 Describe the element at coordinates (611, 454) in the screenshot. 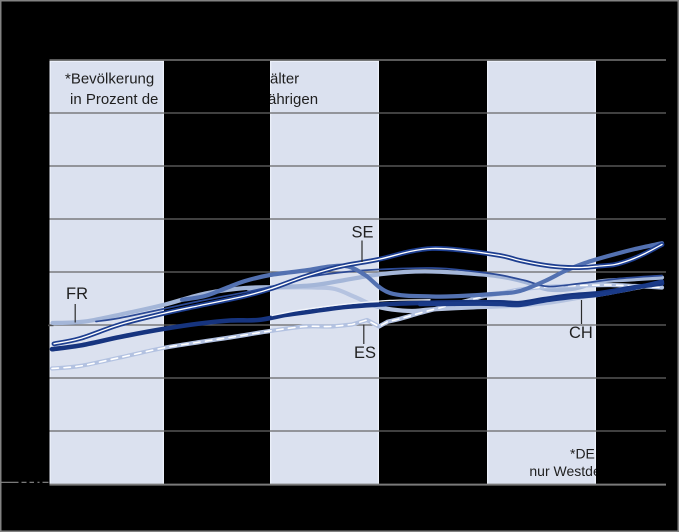

I see `svg-text: *DE bis 1990` at that location.